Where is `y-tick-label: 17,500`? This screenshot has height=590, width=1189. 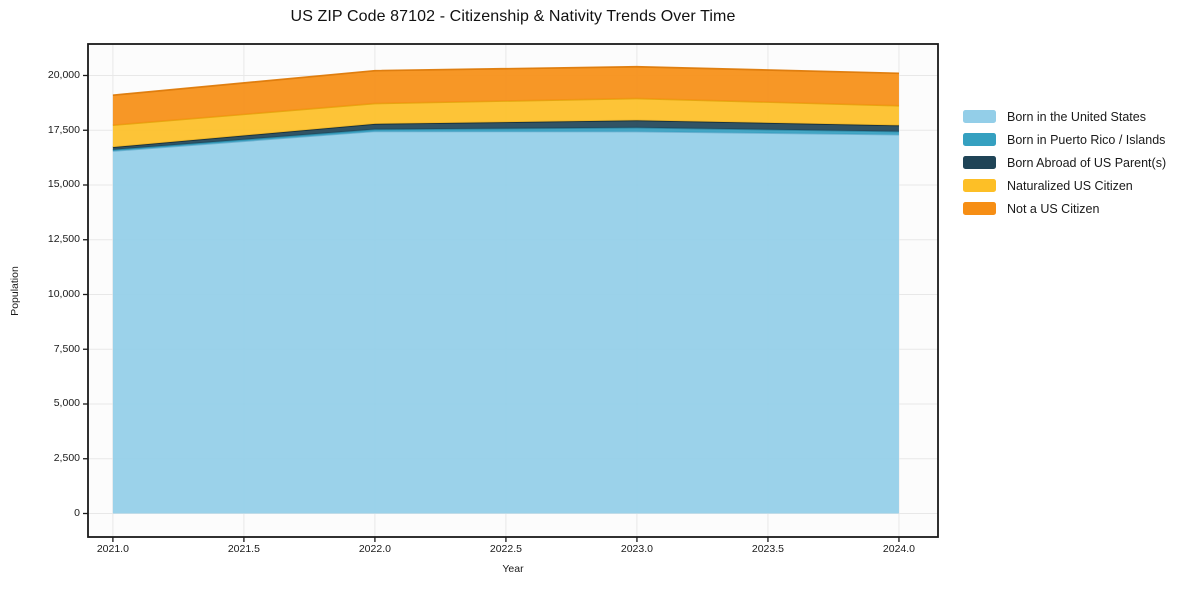 y-tick-label: 17,500 is located at coordinates (63, 129).